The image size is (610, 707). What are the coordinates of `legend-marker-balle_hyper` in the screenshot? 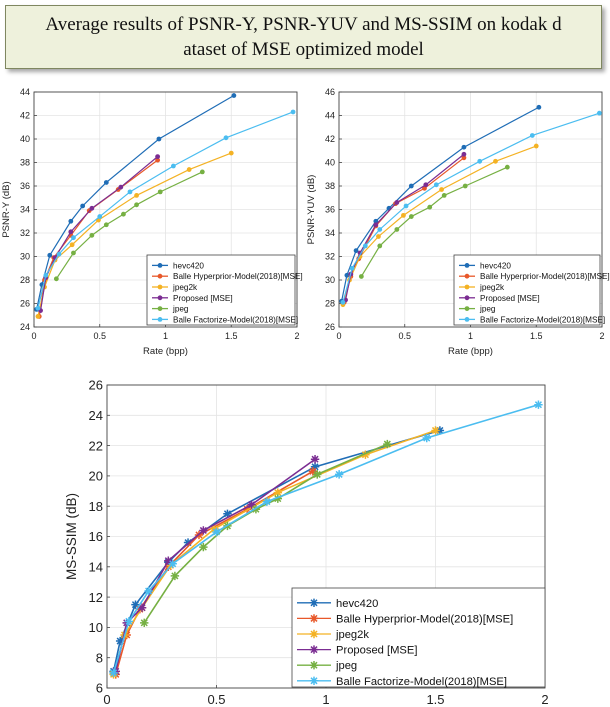 It's located at (160, 276).